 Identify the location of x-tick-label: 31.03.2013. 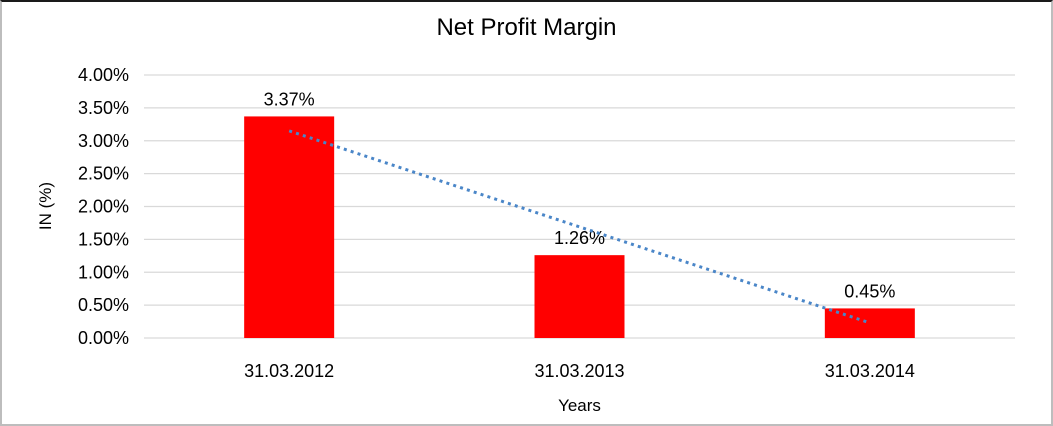
(579, 371).